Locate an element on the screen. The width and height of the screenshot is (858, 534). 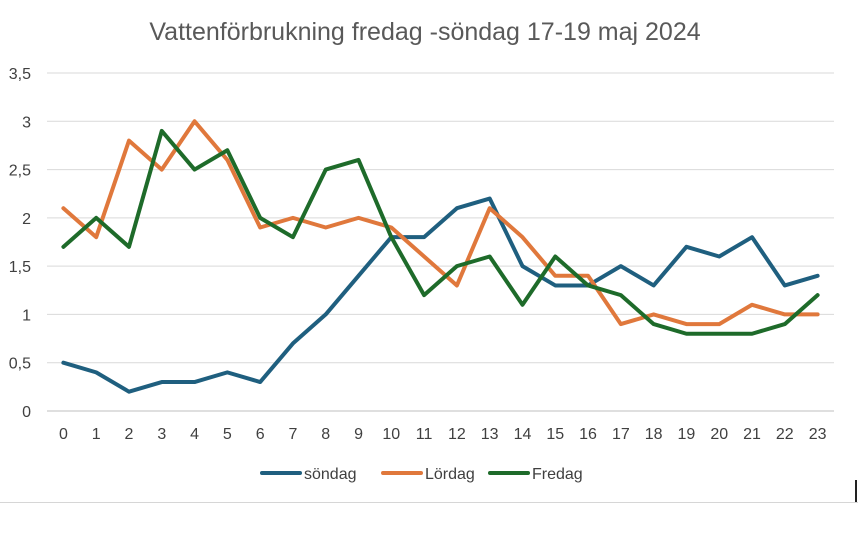
x-tick-label: 8 is located at coordinates (325, 434).